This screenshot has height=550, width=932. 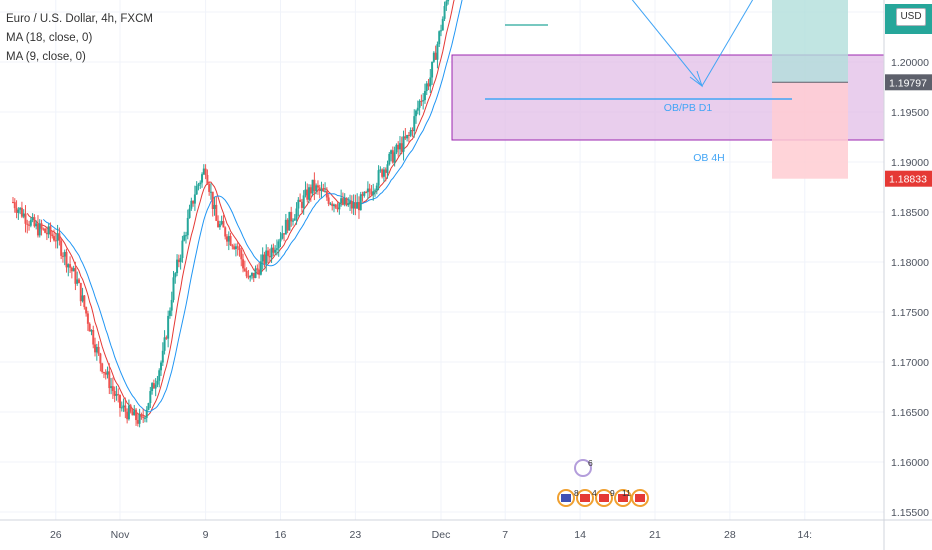 I want to click on ma18-legend: MA (18, close, 0), so click(x=49, y=38).